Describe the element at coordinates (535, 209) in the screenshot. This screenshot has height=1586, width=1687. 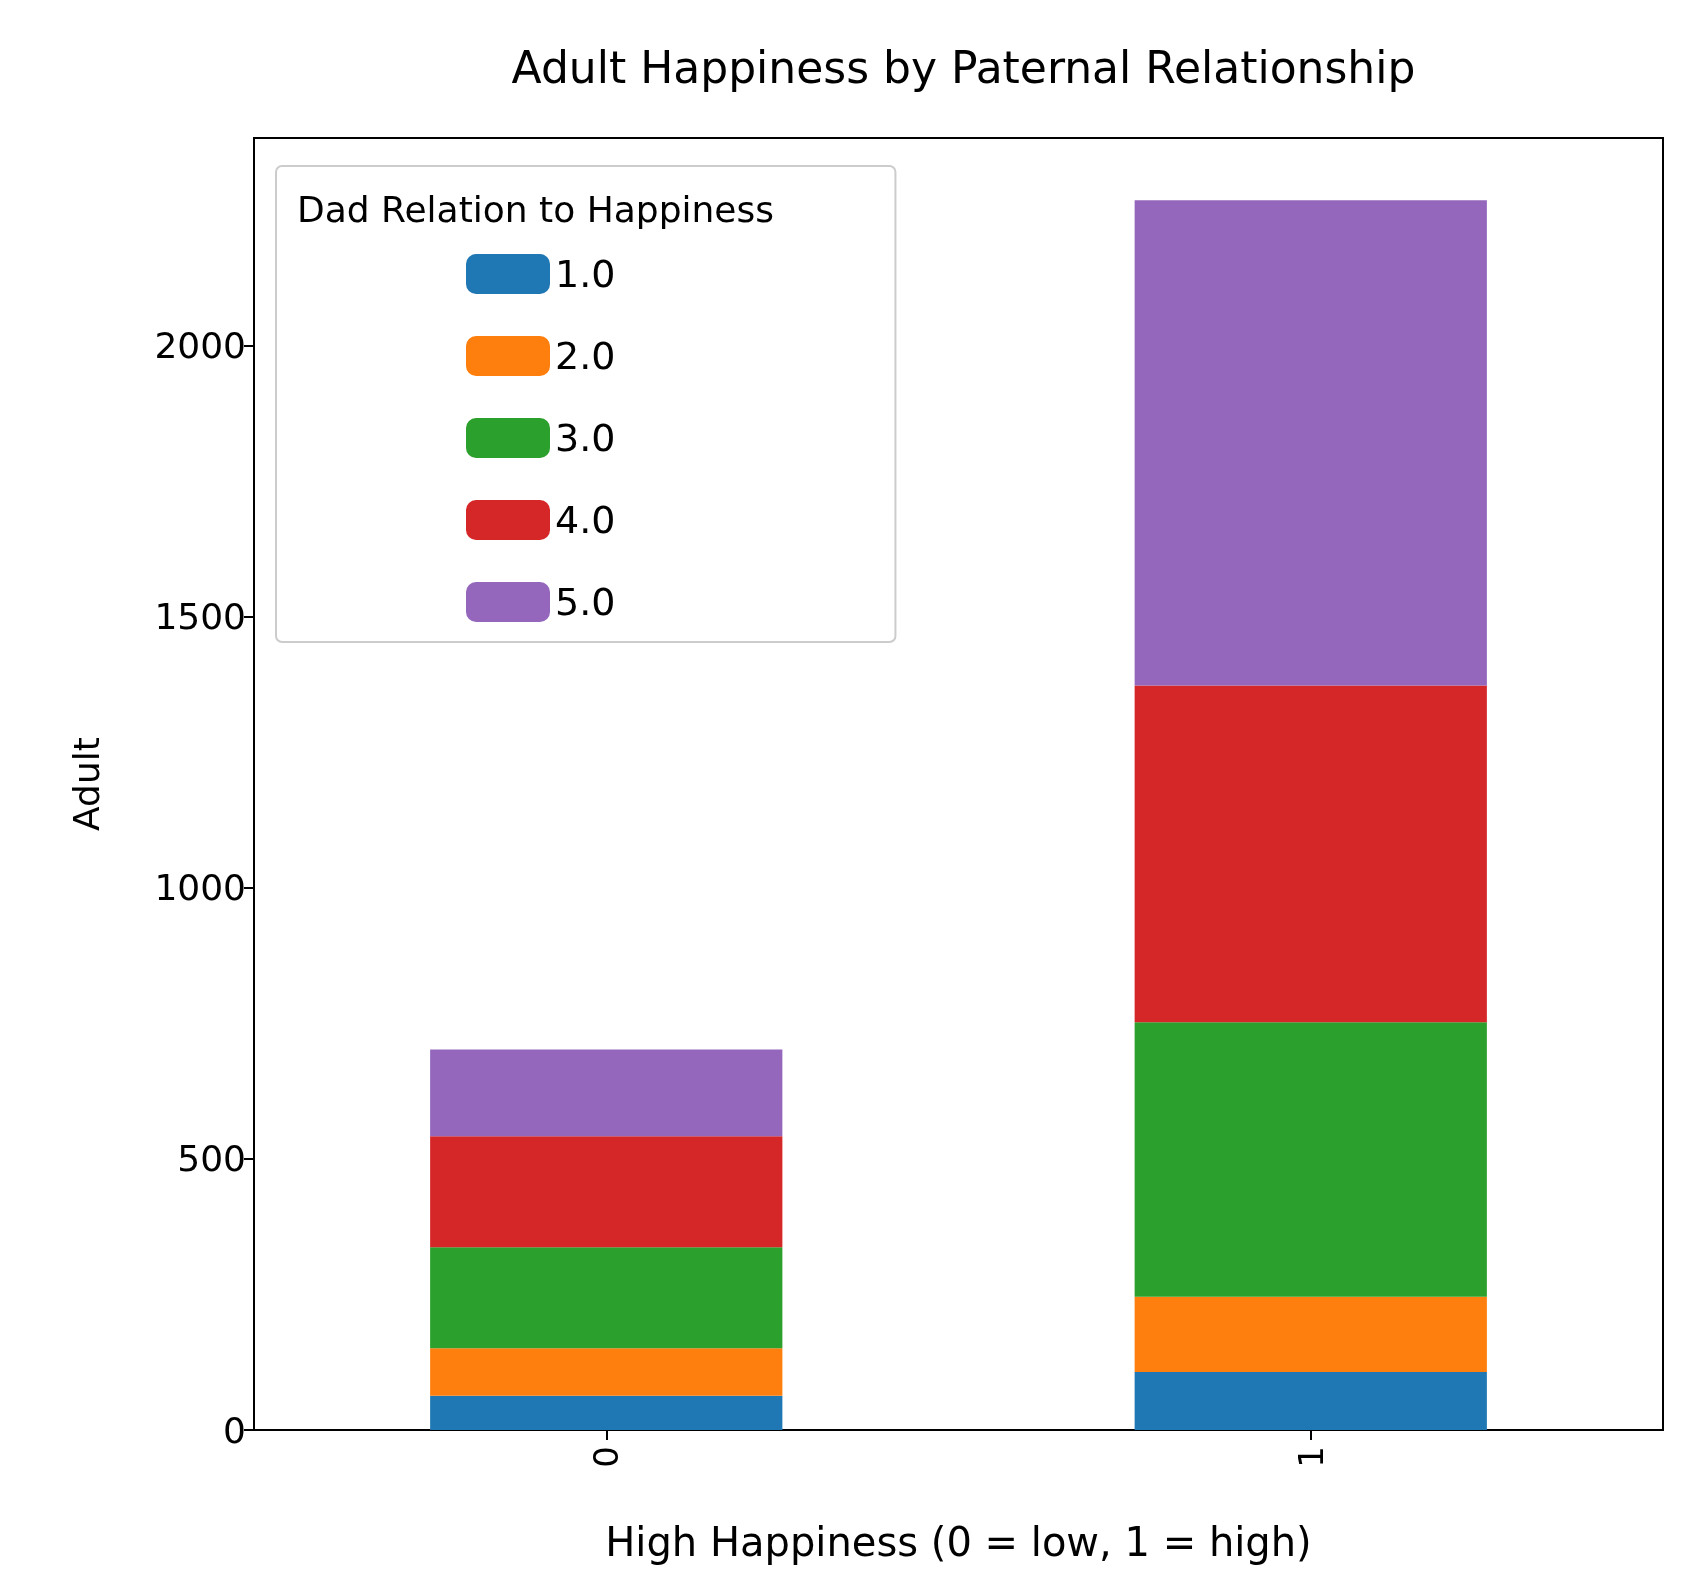
I see `legend-title: Dad Relation to Happiness` at that location.